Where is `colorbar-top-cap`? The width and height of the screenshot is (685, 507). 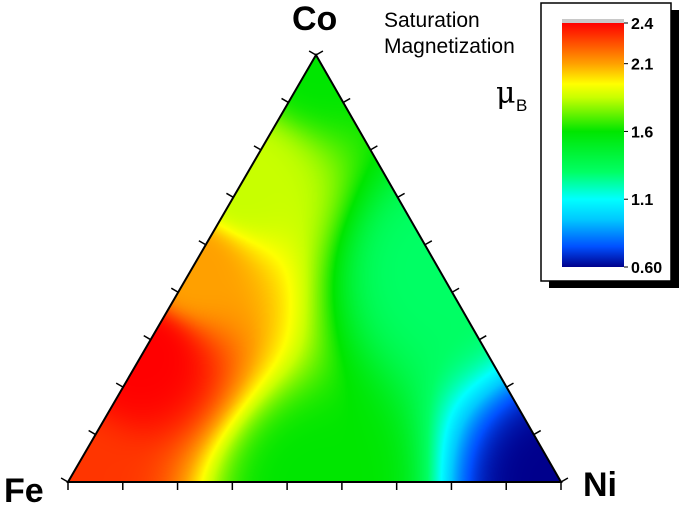 colorbar-top-cap is located at coordinates (593, 21).